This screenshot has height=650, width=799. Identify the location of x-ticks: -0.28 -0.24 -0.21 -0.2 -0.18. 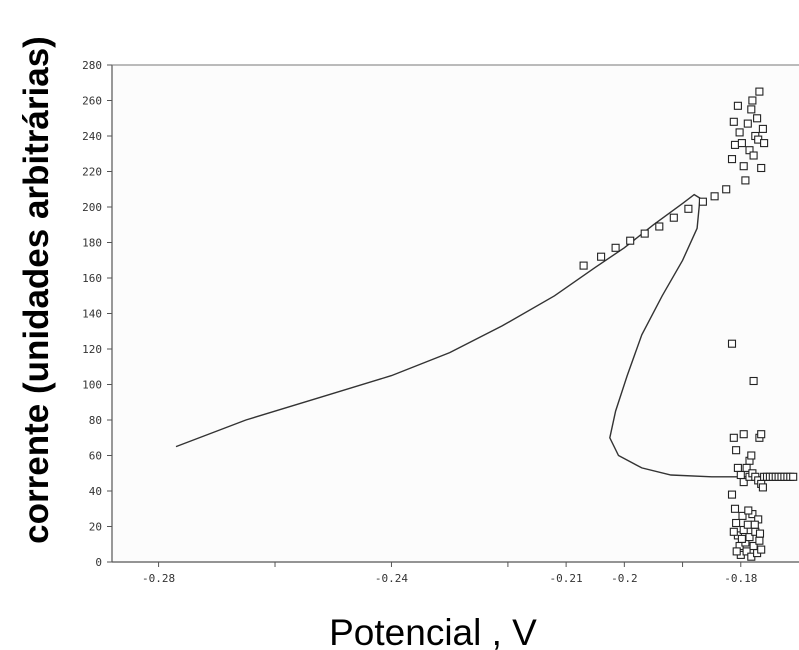
(449, 573).